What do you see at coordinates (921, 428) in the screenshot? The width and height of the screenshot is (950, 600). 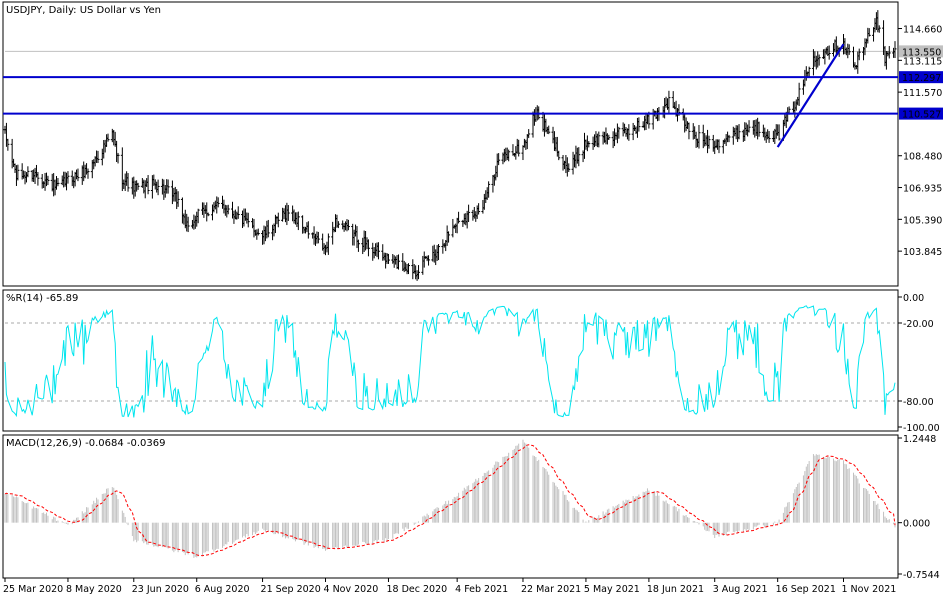 I see `wpr-tick-label: -100.00` at bounding box center [921, 428].